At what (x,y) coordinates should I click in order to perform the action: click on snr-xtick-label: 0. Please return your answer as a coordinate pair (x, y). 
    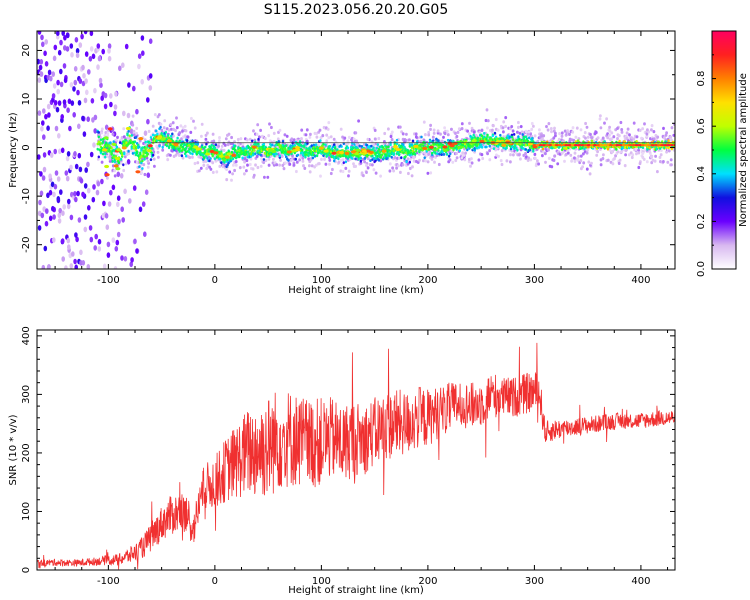
    Looking at the image, I should click on (215, 581).